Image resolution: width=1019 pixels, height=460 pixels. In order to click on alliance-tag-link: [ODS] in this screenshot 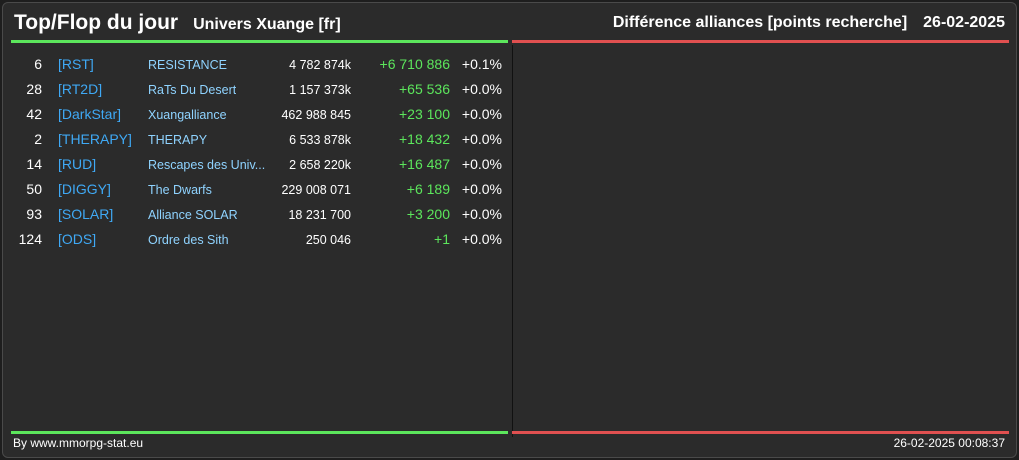, I will do `click(77, 239)`.